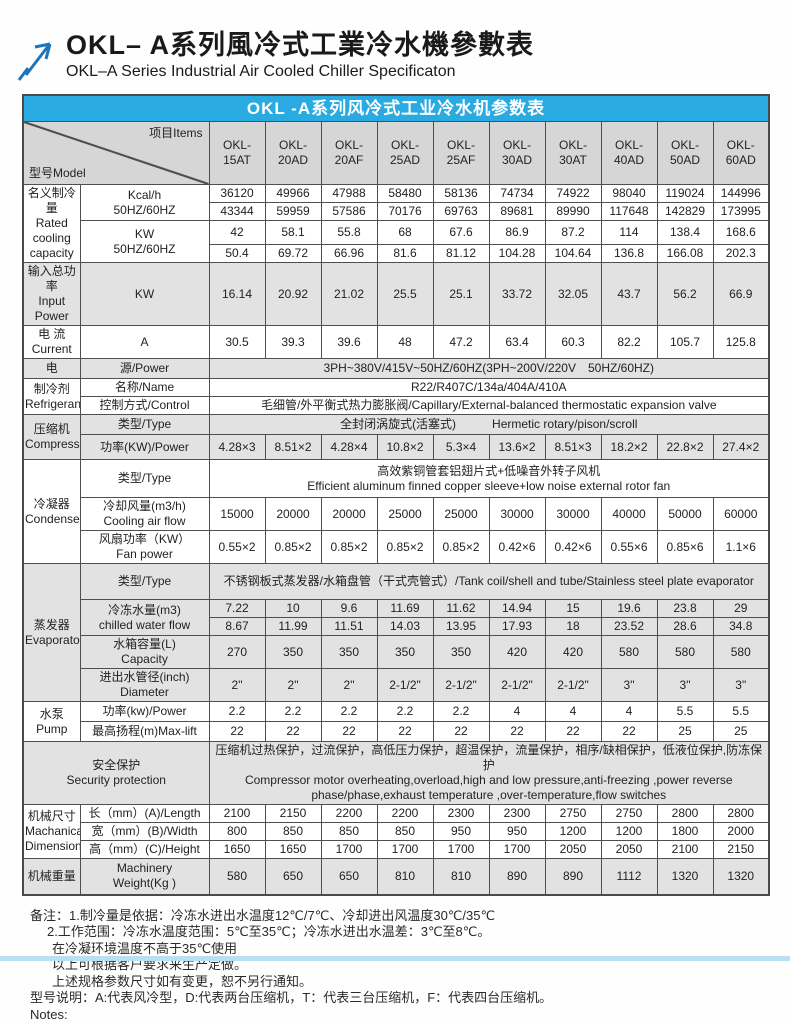  Describe the element at coordinates (461, 233) in the screenshot. I see `spec-value-cell: 67.6` at that location.